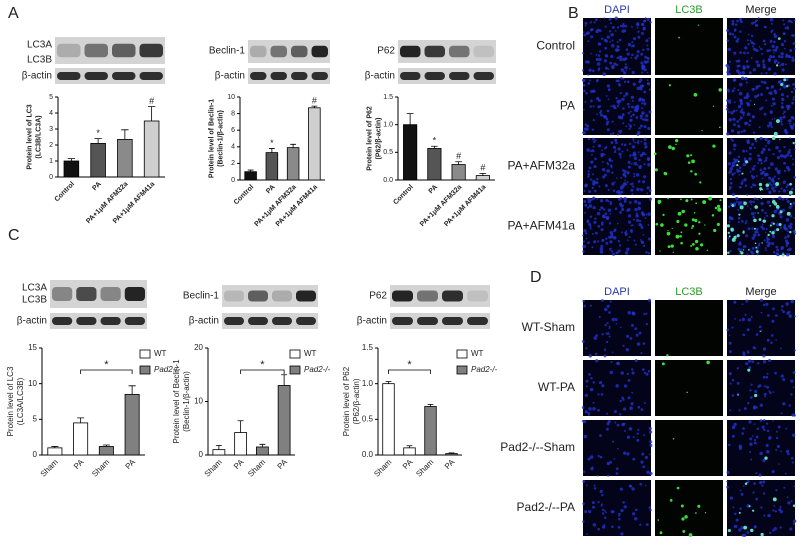 The width and height of the screenshot is (801, 544). What do you see at coordinates (380, 76) in the screenshot?
I see `blot-label: β-actin` at bounding box center [380, 76].